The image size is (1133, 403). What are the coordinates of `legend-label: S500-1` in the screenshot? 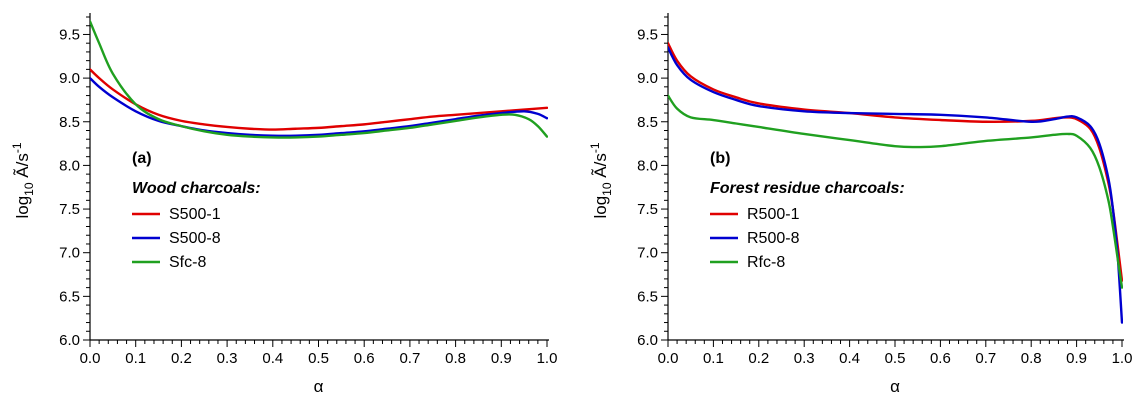 It's located at (195, 214).